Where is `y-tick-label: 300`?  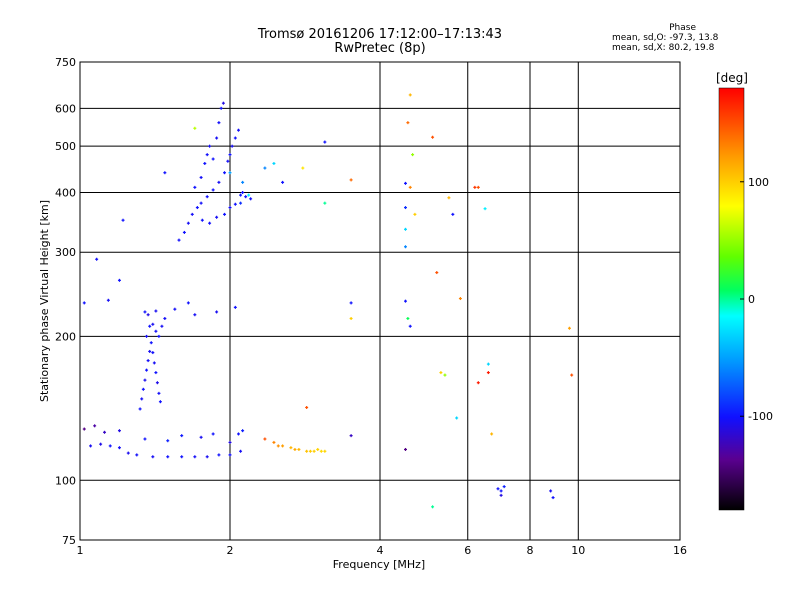 y-tick-label: 300 is located at coordinates (65, 252).